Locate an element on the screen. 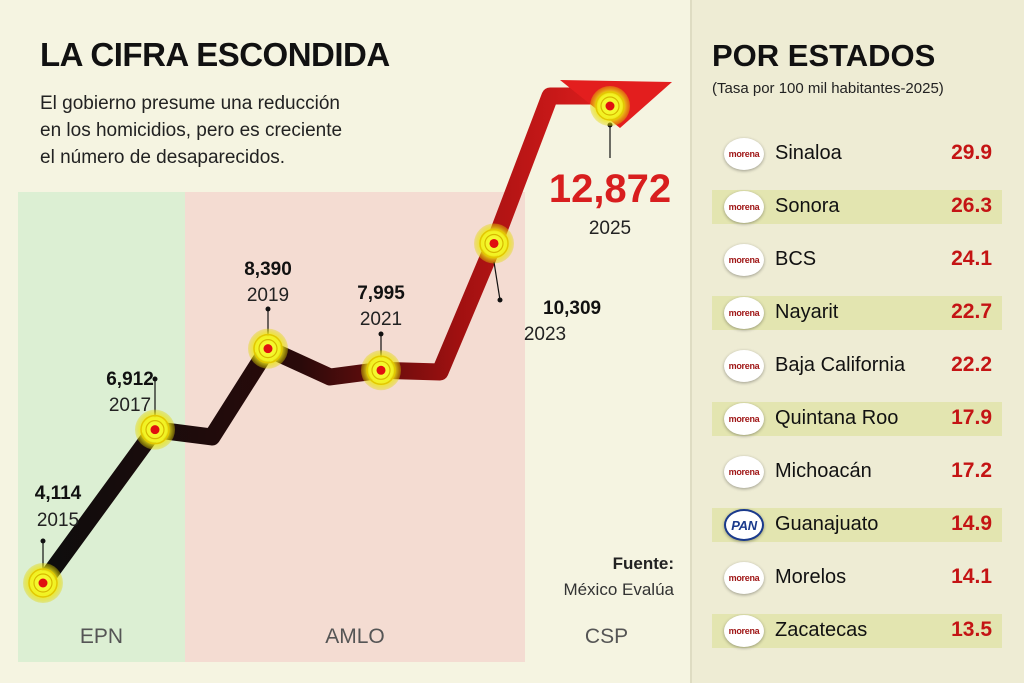 Image resolution: width=1024 pixels, height=683 pixels. pan-logo-icon: PAN is located at coordinates (744, 525).